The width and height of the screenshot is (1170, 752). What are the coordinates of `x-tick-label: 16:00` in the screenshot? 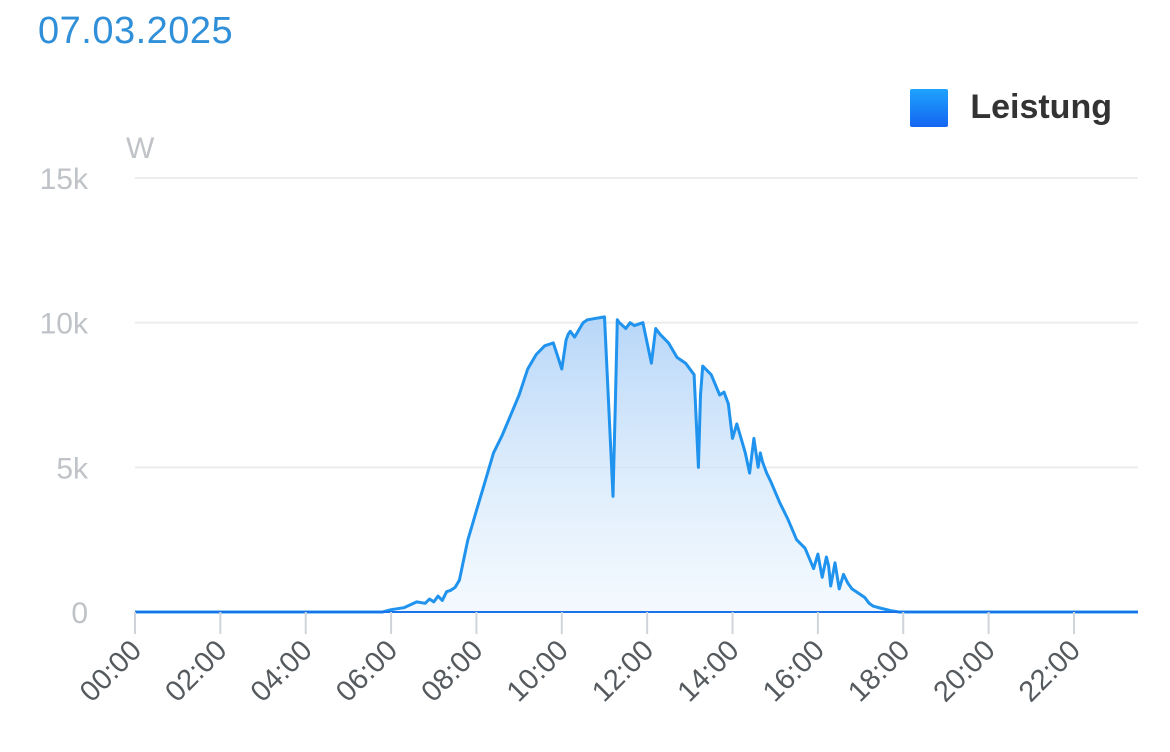 It's located at (794, 671).